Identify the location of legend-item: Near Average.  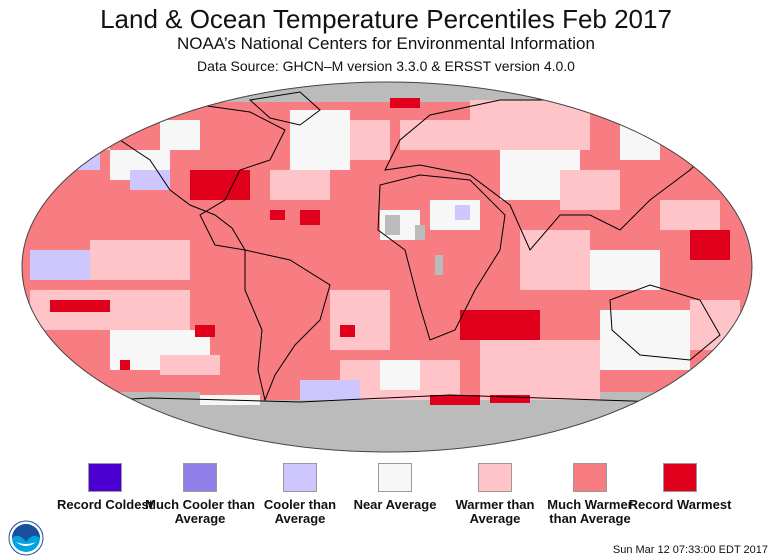
(395, 487).